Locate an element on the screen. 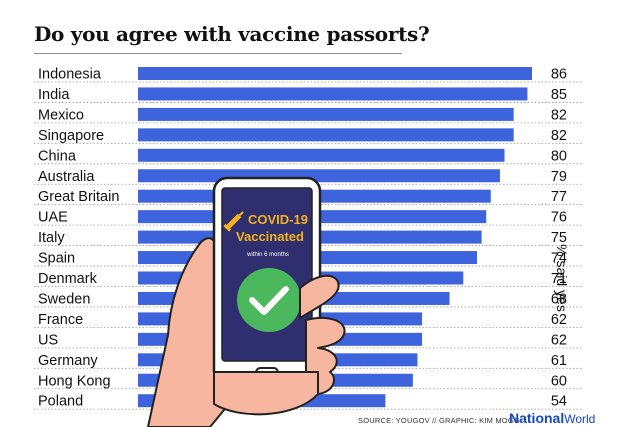 This screenshot has width=640, height=427. value-label: 77 is located at coordinates (559, 197).